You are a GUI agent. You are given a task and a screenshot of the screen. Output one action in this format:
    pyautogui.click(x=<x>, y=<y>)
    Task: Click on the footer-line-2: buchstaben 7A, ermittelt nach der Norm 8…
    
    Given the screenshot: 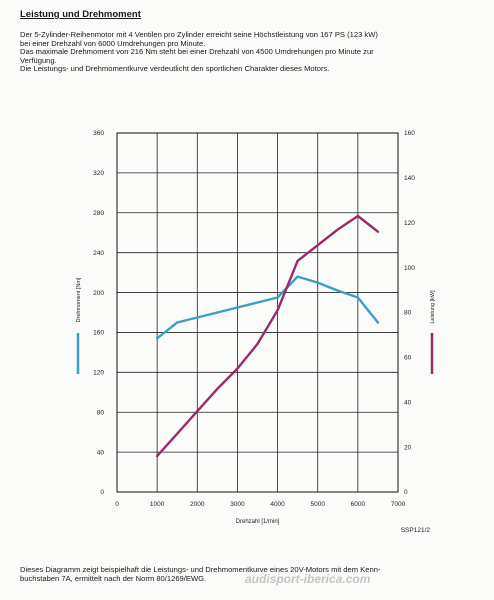 What is the action you would take?
    pyautogui.click(x=113, y=579)
    